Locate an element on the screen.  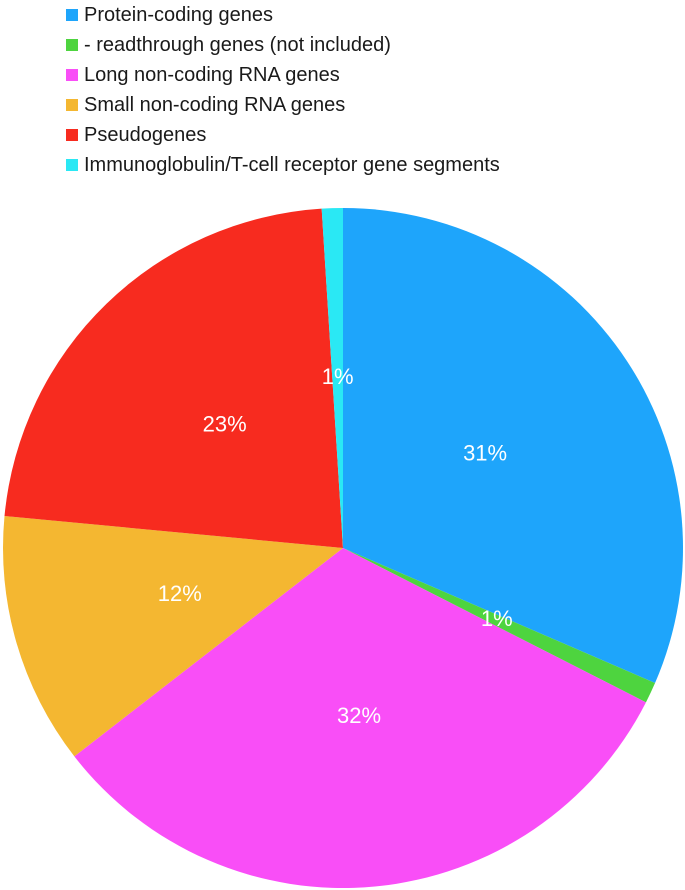
legend-item: - readthrough genes (not included) is located at coordinates (283, 45).